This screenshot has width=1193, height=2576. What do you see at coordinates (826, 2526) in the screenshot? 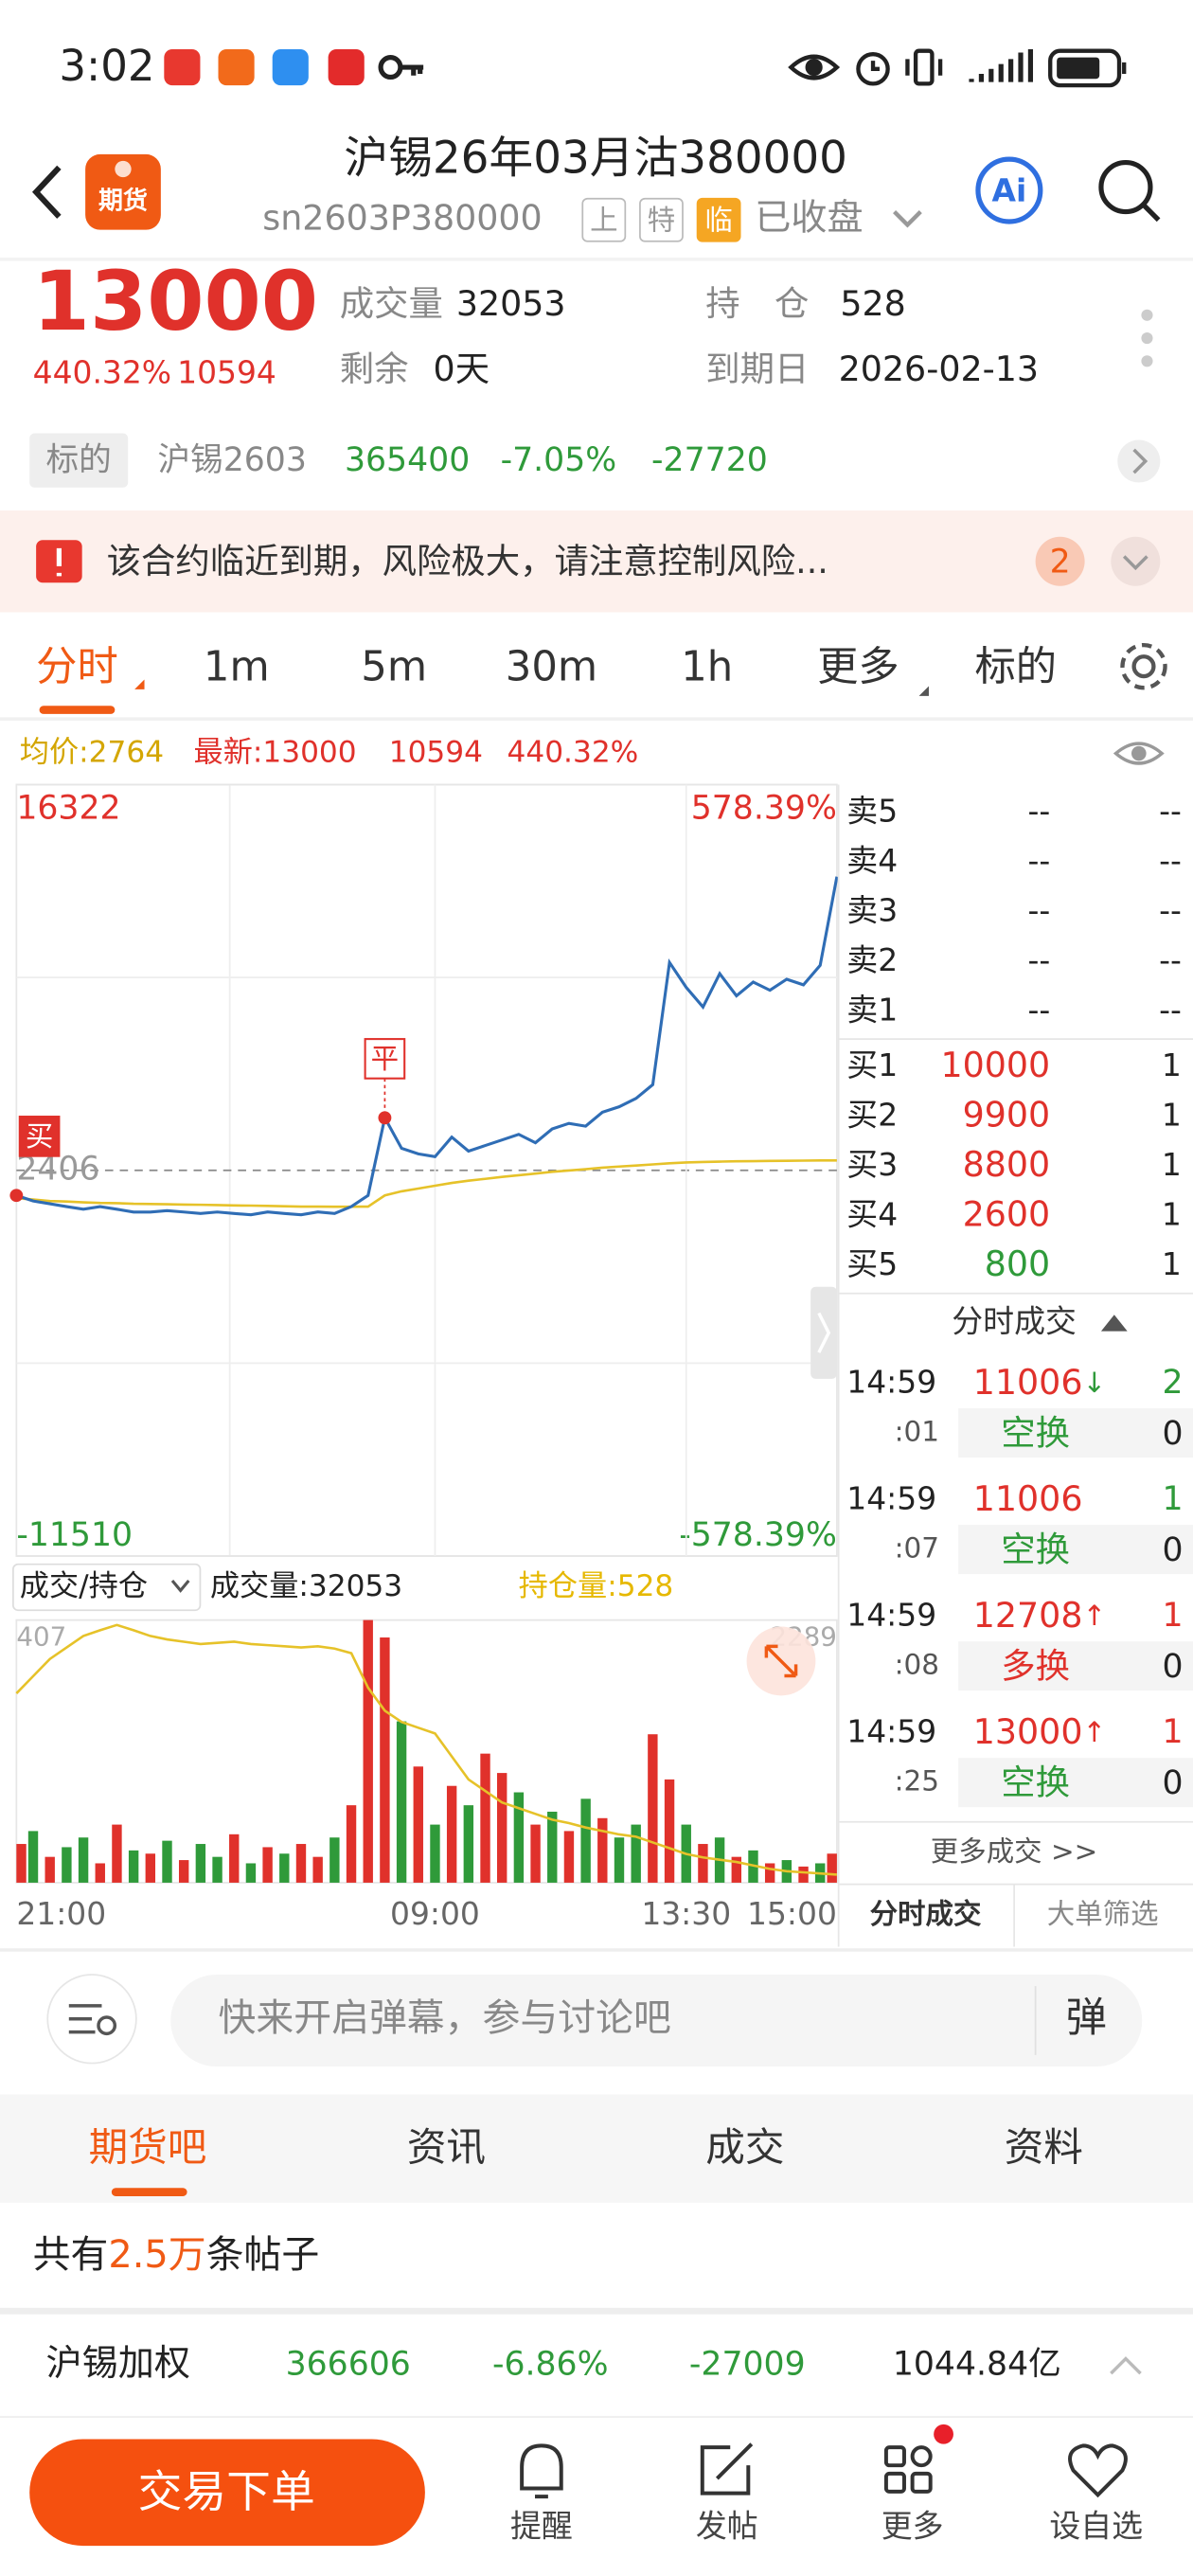
I see `bottom-nav: 提醒 发帖 更多 设自选` at bounding box center [826, 2526].